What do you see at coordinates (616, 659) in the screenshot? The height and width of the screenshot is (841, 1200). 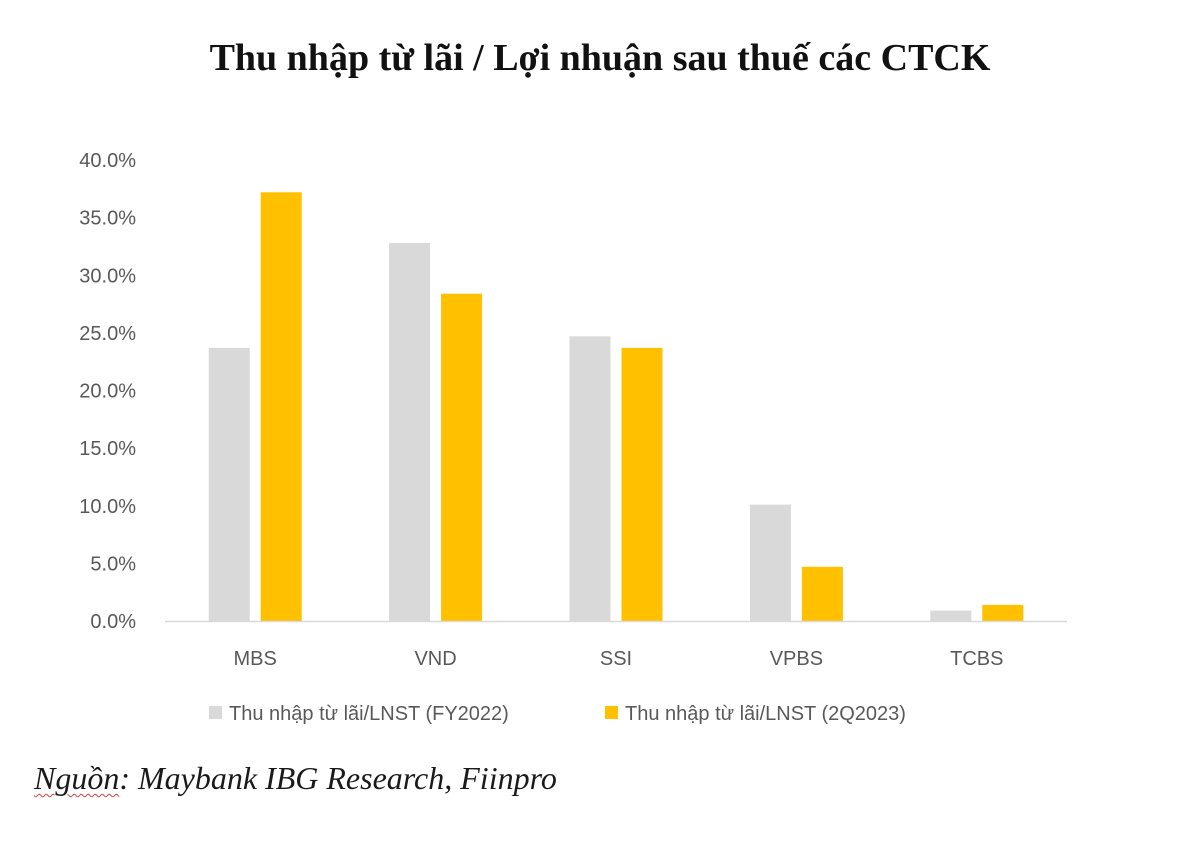 I see `x-tick-label: SSI` at bounding box center [616, 659].